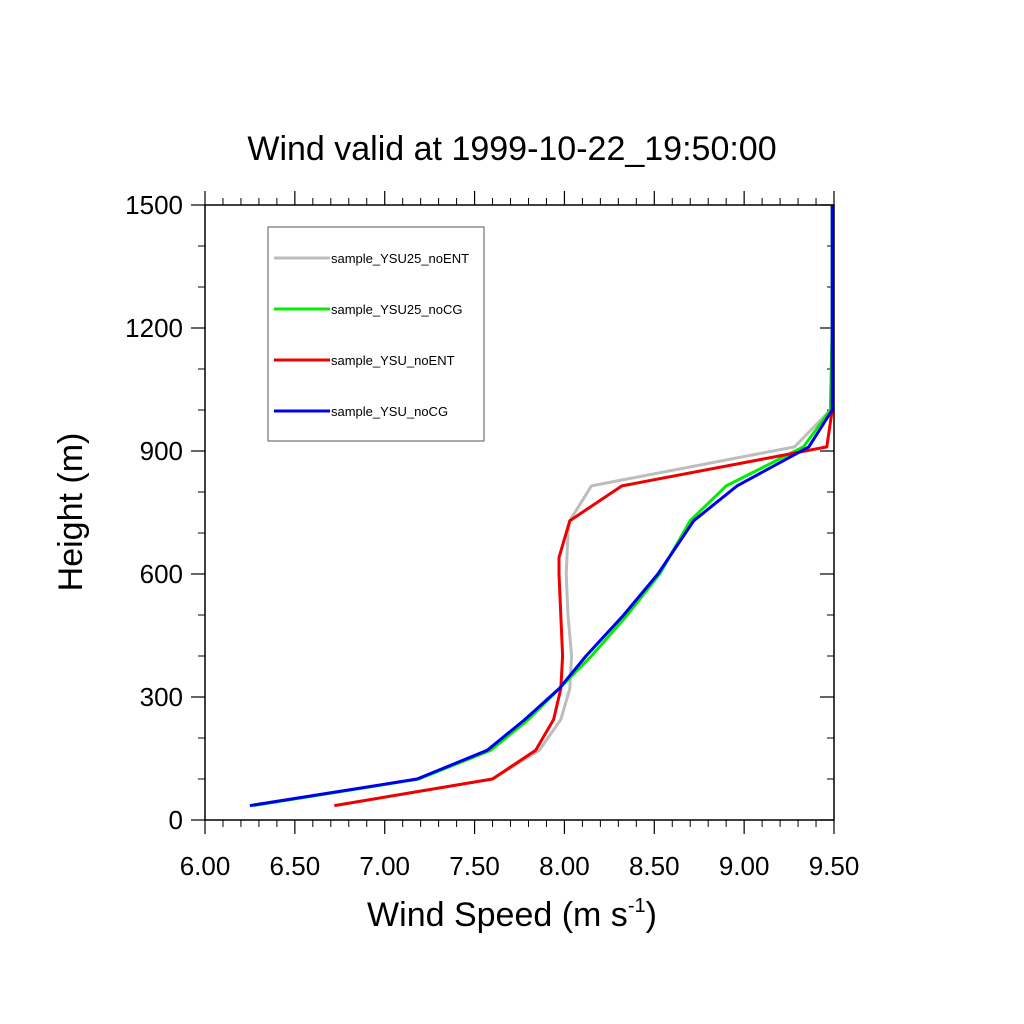  Describe the element at coordinates (654, 866) in the screenshot. I see `x-tick-label: 8.50` at that location.